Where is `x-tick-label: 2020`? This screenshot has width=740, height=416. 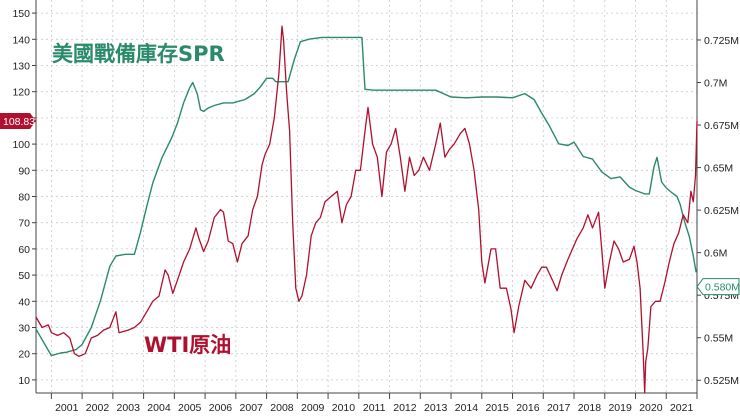
x-tick-label: 2020 is located at coordinates (651, 408).